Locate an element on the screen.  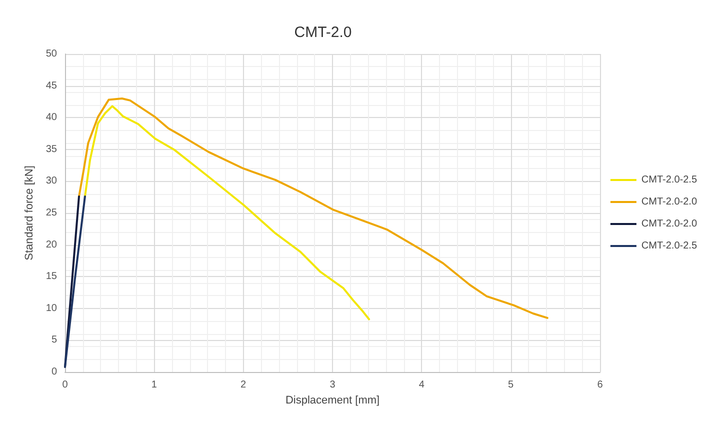
y-tick-label: 25 is located at coordinates (52, 213).